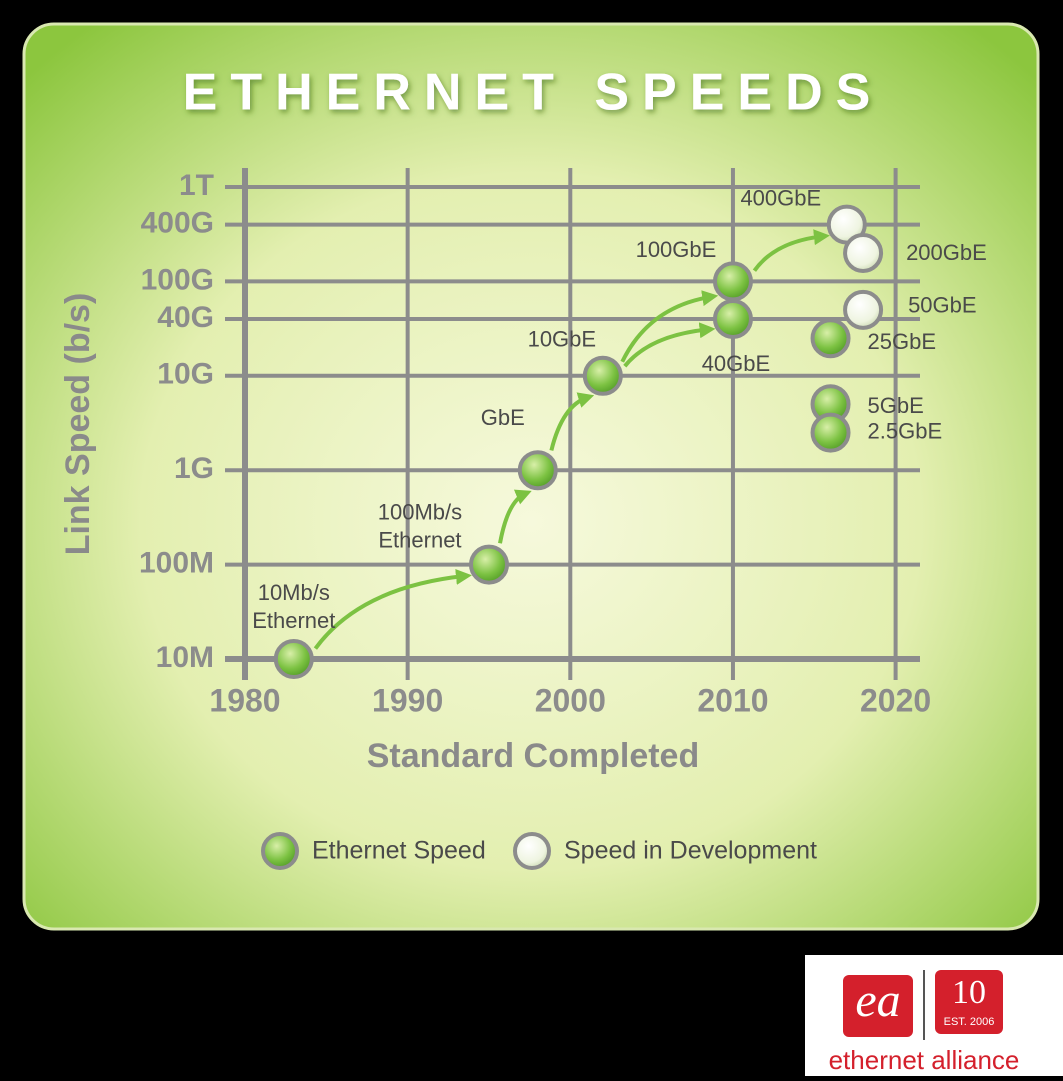 The height and width of the screenshot is (1081, 1063). What do you see at coordinates (895, 700) in the screenshot?
I see `x-tick-label: 2020` at bounding box center [895, 700].